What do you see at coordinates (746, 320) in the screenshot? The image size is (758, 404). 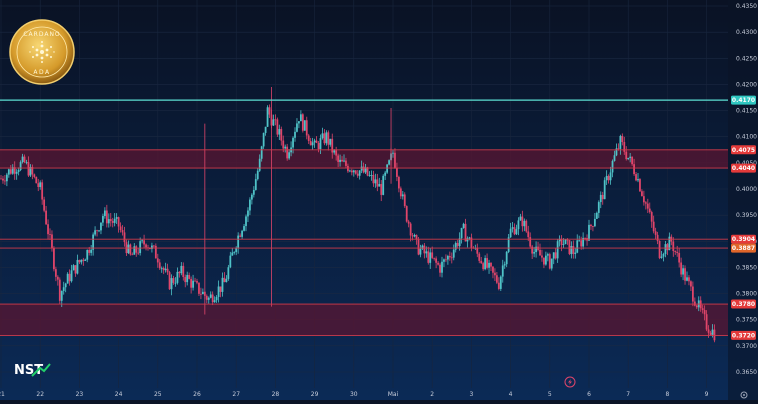 I see `y-tick-label: 0.3750` at bounding box center [746, 320].